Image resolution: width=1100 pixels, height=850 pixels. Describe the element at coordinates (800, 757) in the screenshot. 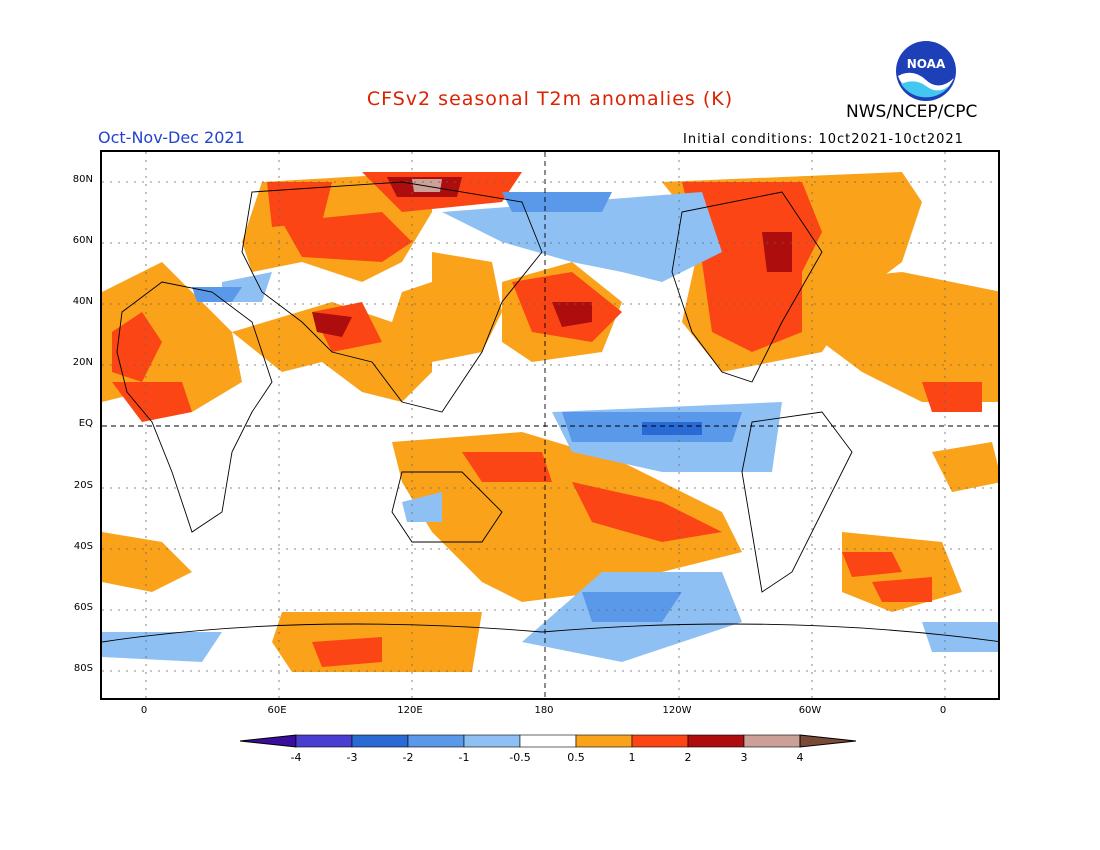

I see `colorbar-label: 4` at that location.